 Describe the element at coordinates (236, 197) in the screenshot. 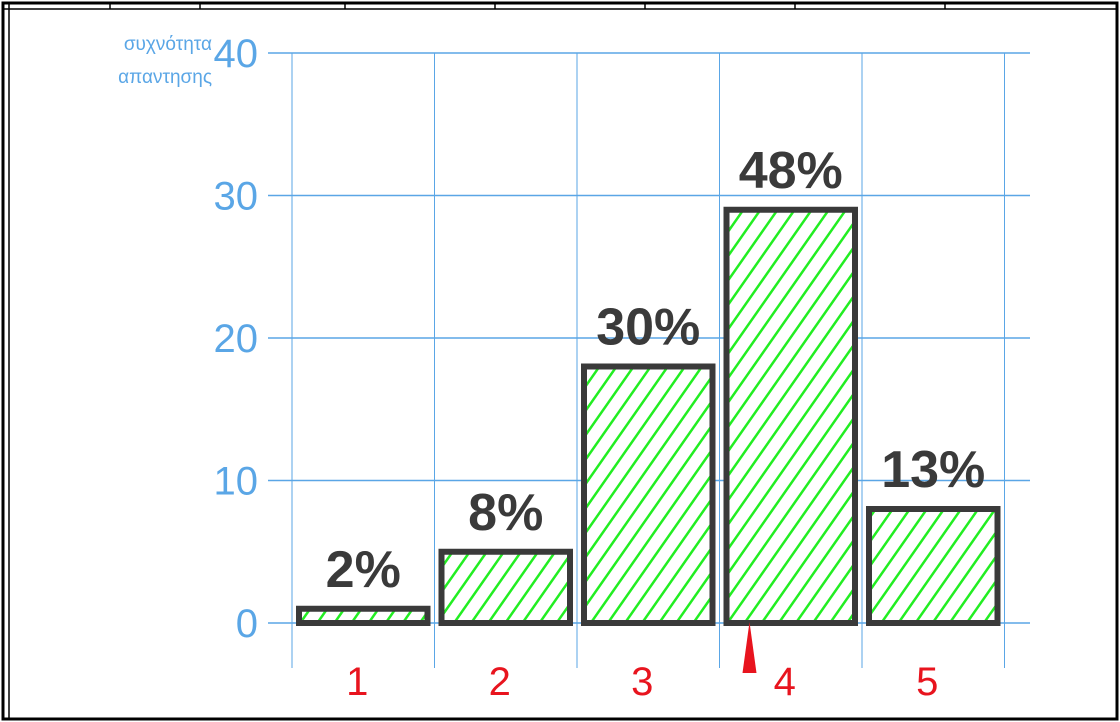

I see `y-tick-label: 30` at that location.